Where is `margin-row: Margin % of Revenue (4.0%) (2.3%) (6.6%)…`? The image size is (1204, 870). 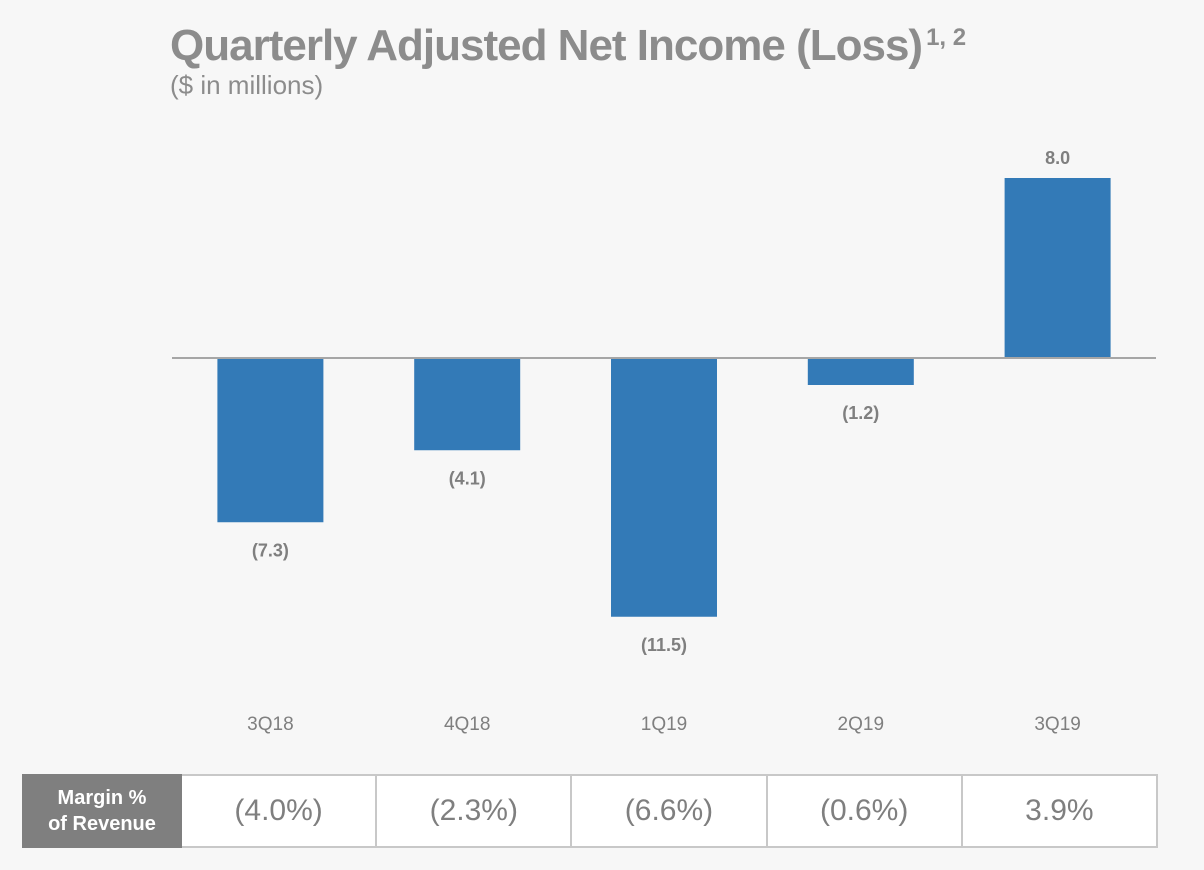
margin-row: Margin % of Revenue (4.0%) (2.3%) (6.6%)… is located at coordinates (590, 811).